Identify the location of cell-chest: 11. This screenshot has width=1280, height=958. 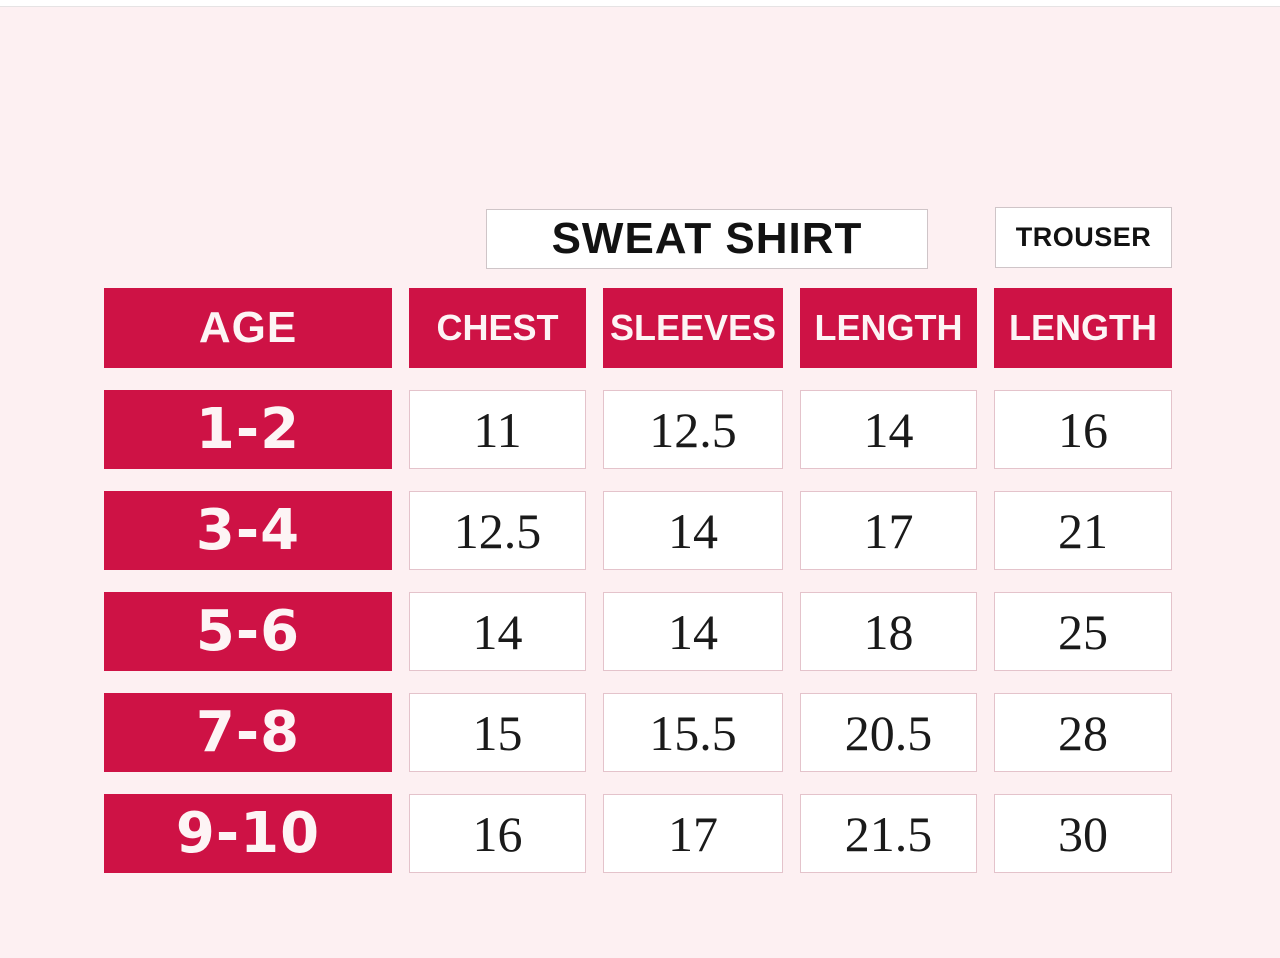
(497, 429).